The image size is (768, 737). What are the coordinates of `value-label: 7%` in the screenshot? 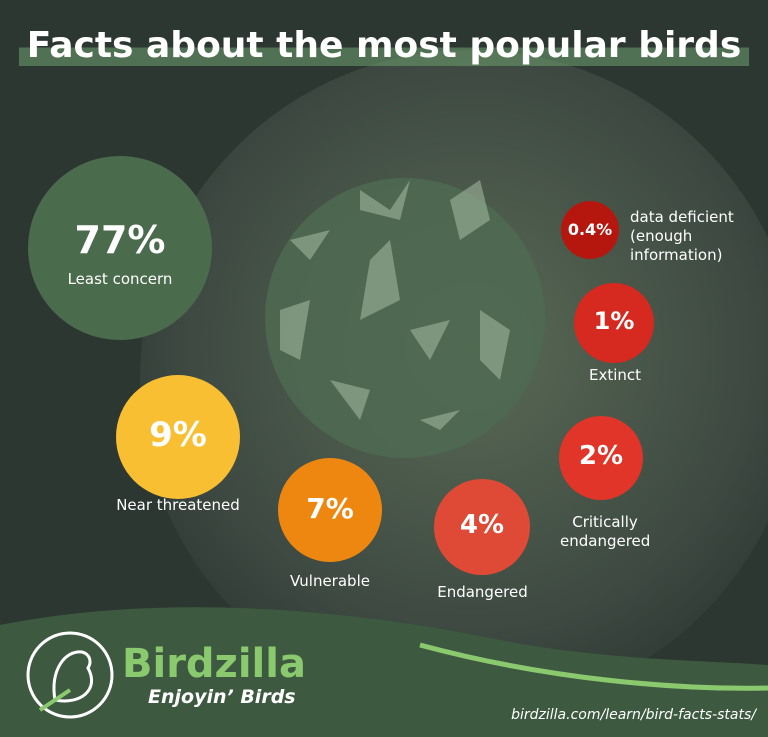 It's located at (330, 508).